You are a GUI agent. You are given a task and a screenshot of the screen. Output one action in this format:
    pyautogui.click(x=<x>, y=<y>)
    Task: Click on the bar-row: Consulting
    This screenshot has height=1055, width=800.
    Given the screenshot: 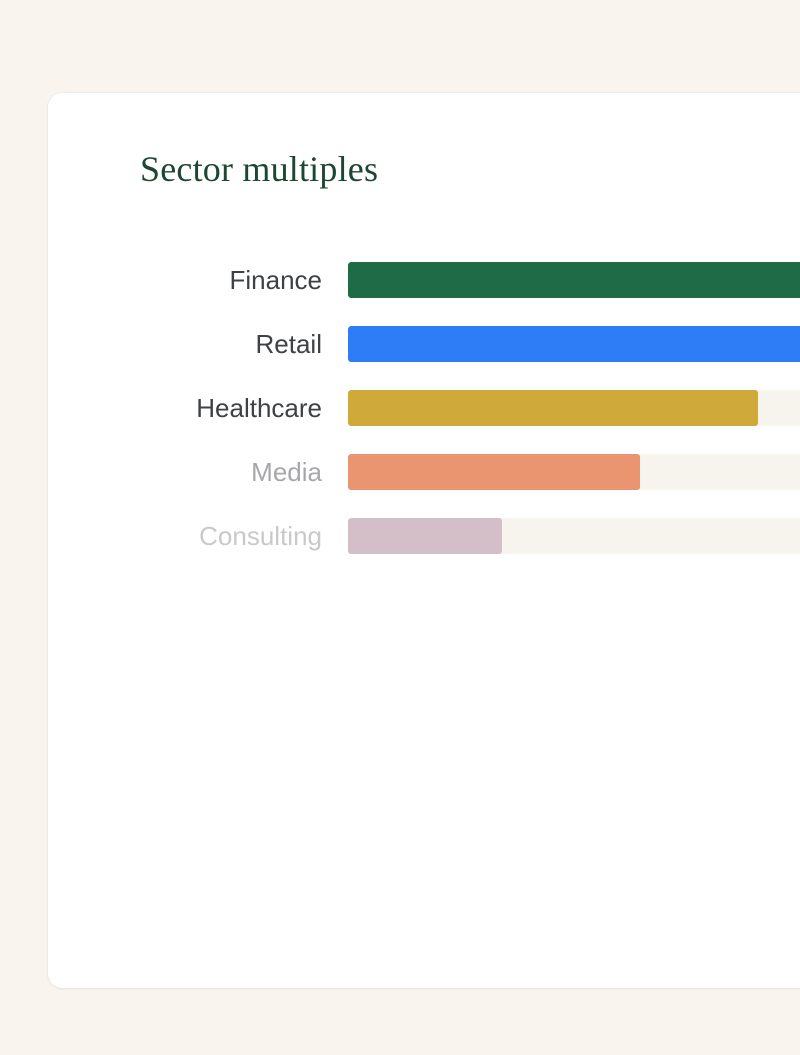 What is the action you would take?
    pyautogui.click(x=424, y=536)
    